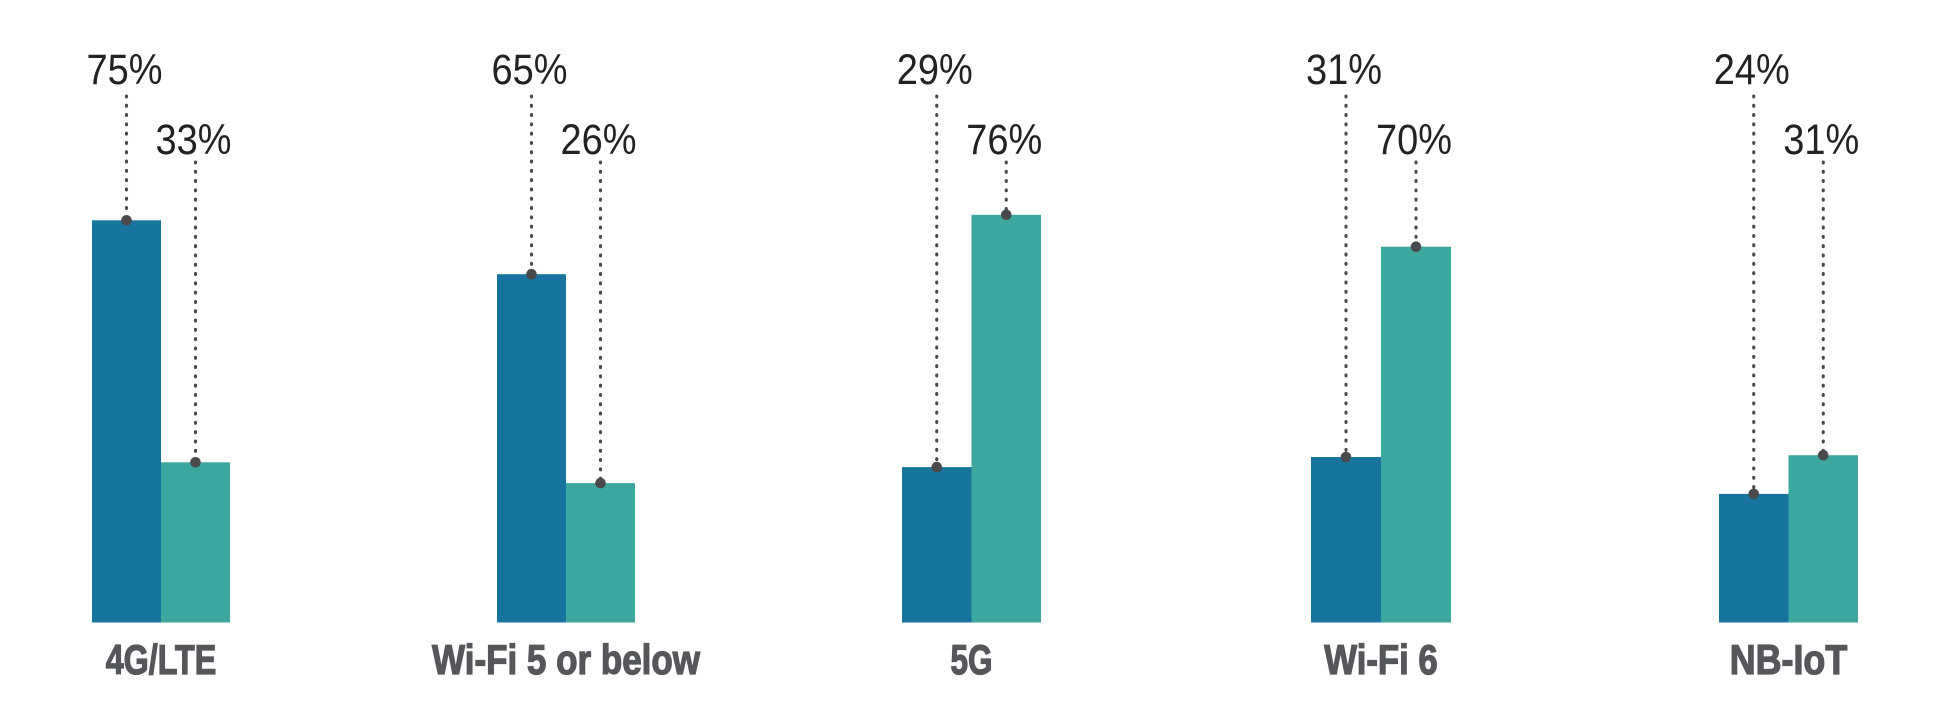 This screenshot has height=706, width=1946. Describe the element at coordinates (530, 70) in the screenshot. I see `svg-text: 65%` at that location.